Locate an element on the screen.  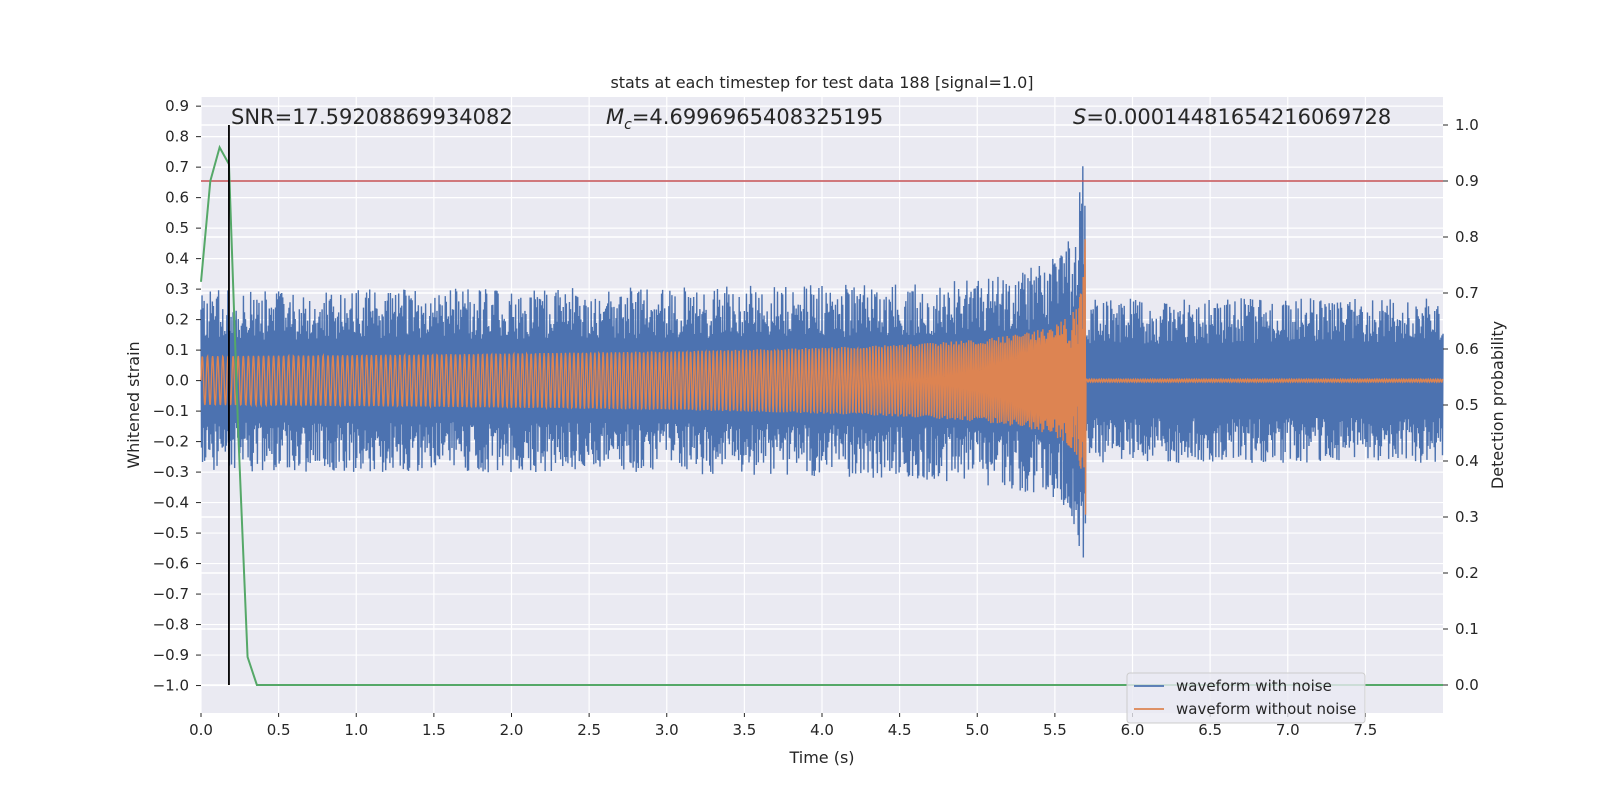
x-tick-label: 4.5 is located at coordinates (900, 730).